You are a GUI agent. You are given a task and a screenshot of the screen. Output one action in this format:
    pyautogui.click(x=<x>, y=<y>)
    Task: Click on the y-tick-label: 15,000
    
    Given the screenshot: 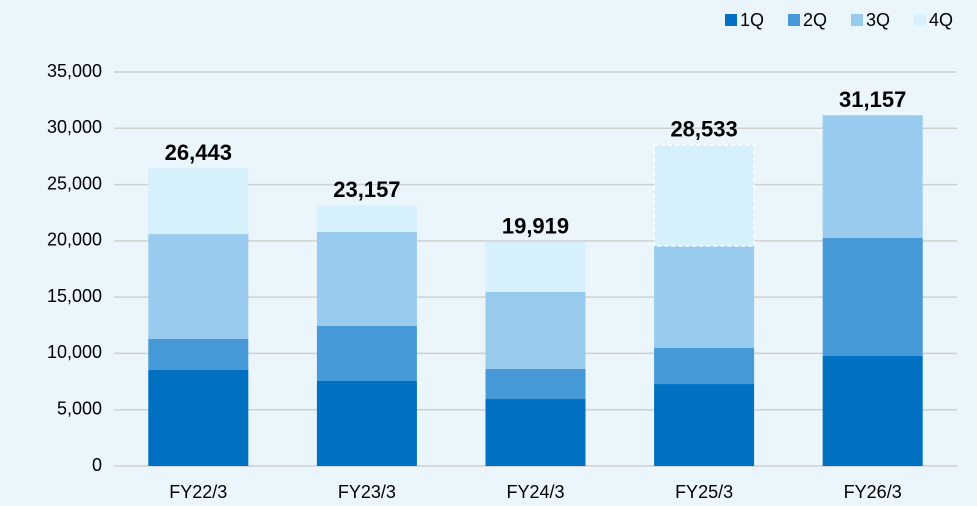 What is the action you would take?
    pyautogui.click(x=74, y=296)
    